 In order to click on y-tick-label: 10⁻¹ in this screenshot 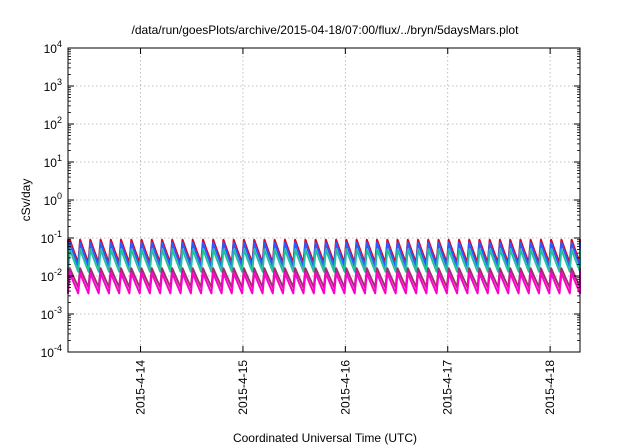, I will do `click(51, 237)`.